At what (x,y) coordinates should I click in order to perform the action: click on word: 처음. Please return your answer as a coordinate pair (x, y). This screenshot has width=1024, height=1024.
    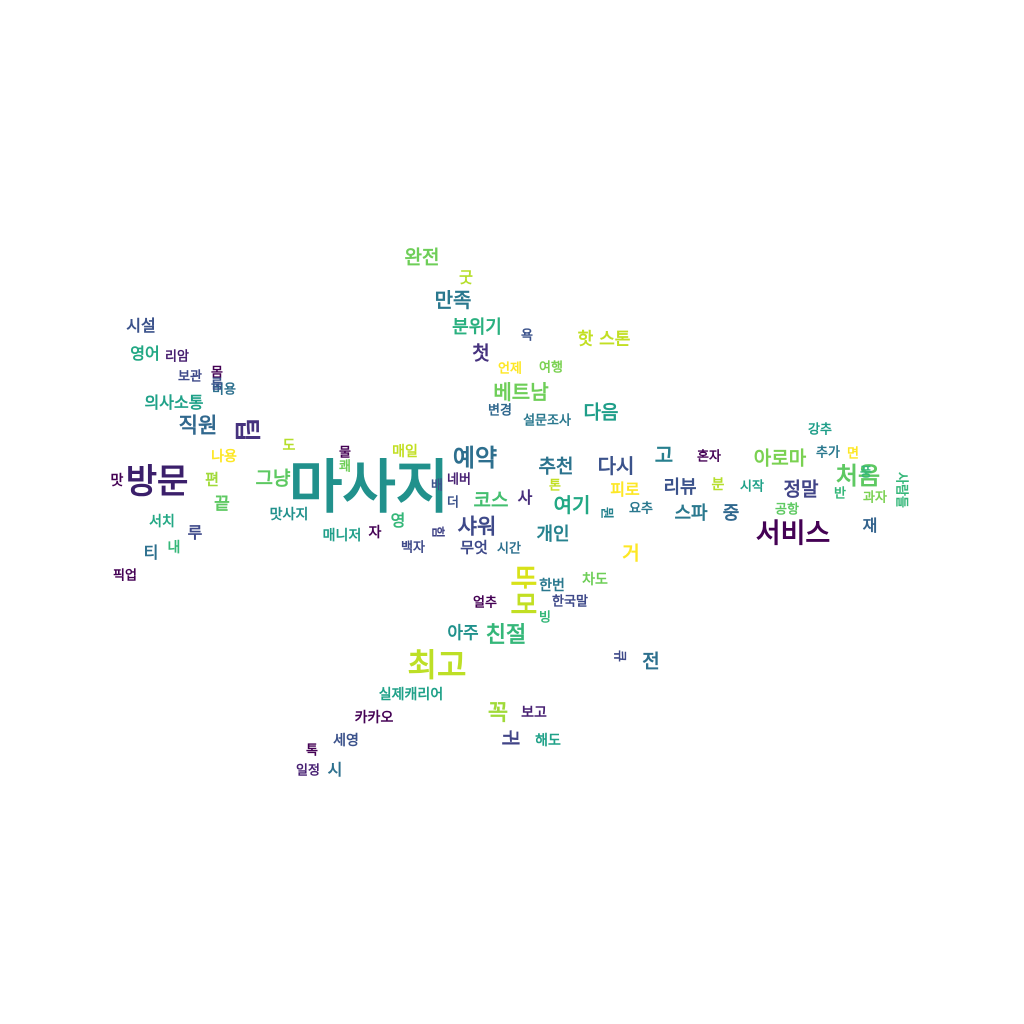
    Looking at the image, I should click on (858, 476).